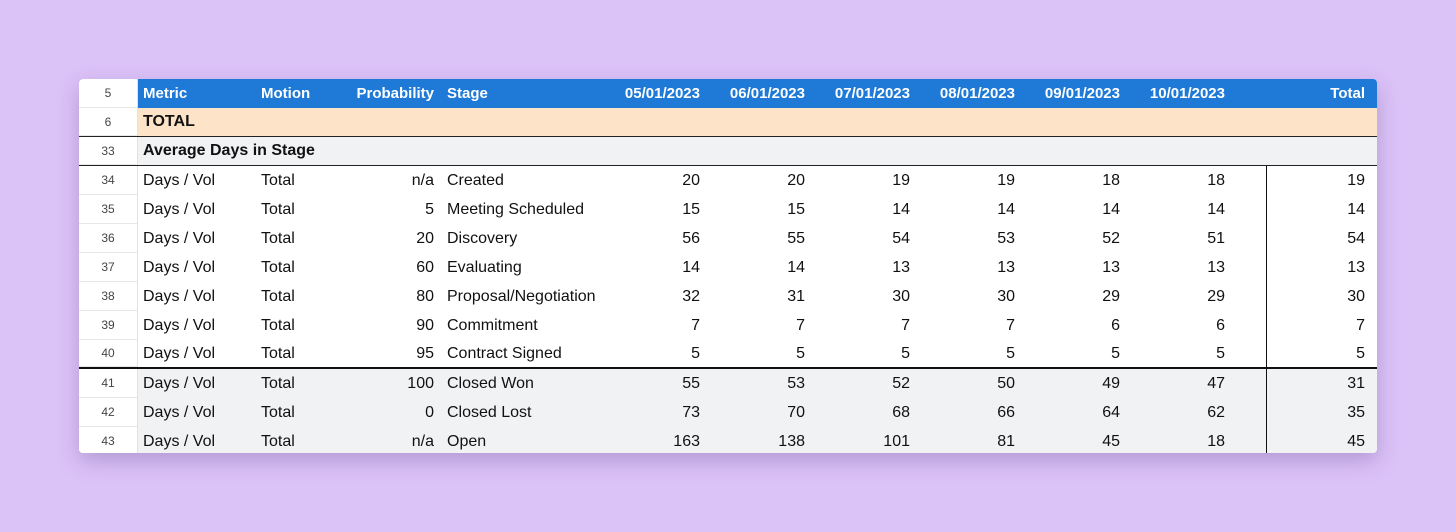 Image resolution: width=1456 pixels, height=532 pixels. What do you see at coordinates (796, 412) in the screenshot?
I see `cell-value: 70` at bounding box center [796, 412].